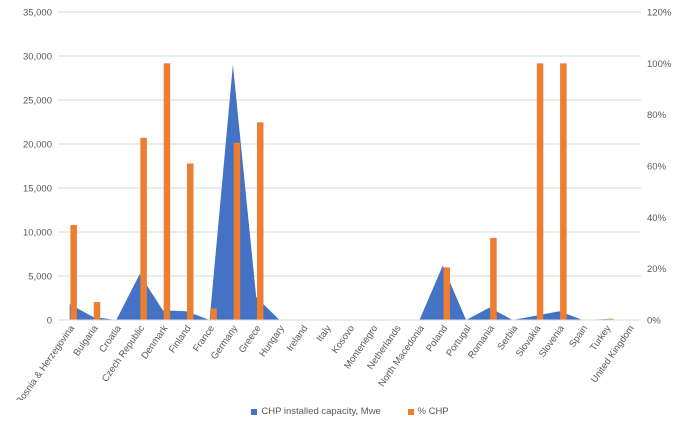 This screenshot has width=700, height=430. I want to click on y-right-tick-label: 100%, so click(659, 64).